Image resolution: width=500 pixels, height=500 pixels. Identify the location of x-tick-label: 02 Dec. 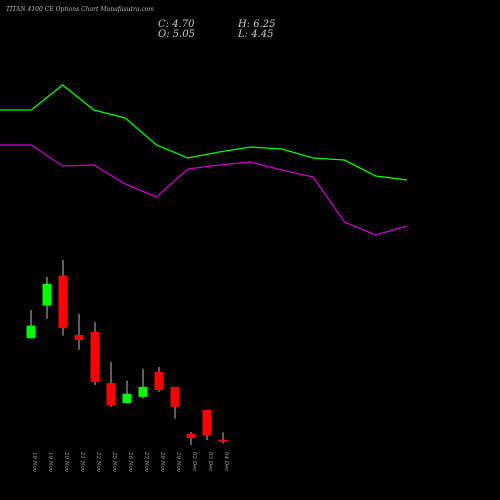
(194, 462).